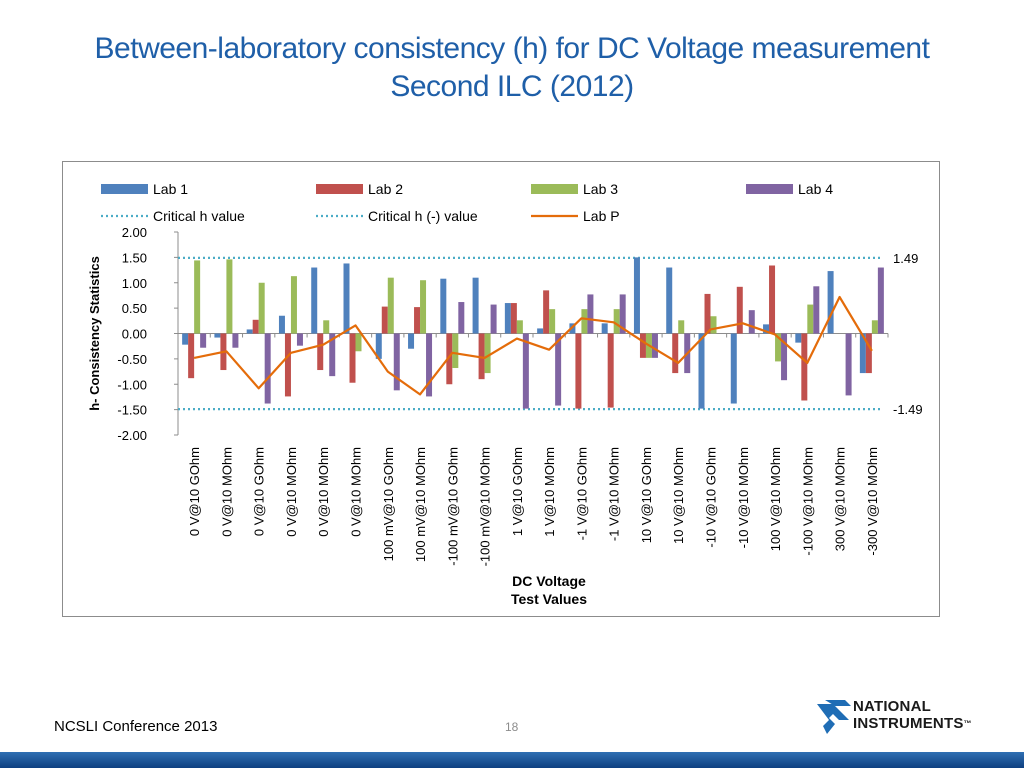 Image resolution: width=1024 pixels, height=768 pixels. I want to click on slide-title-line2: Second ILC (2012), so click(512, 86).